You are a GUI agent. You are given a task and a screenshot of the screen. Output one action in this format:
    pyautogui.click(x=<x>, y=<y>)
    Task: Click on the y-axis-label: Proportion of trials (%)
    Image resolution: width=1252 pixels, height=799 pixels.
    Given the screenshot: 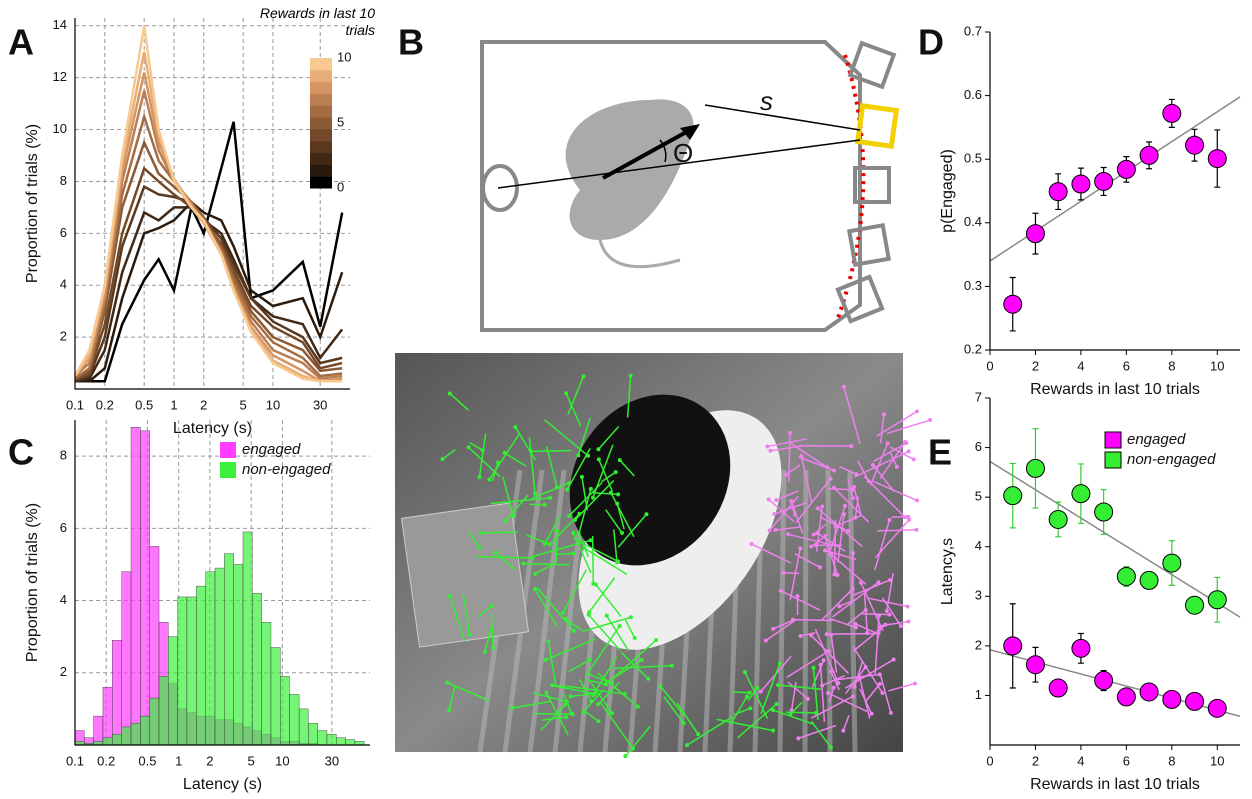 What is the action you would take?
    pyautogui.click(x=32, y=203)
    